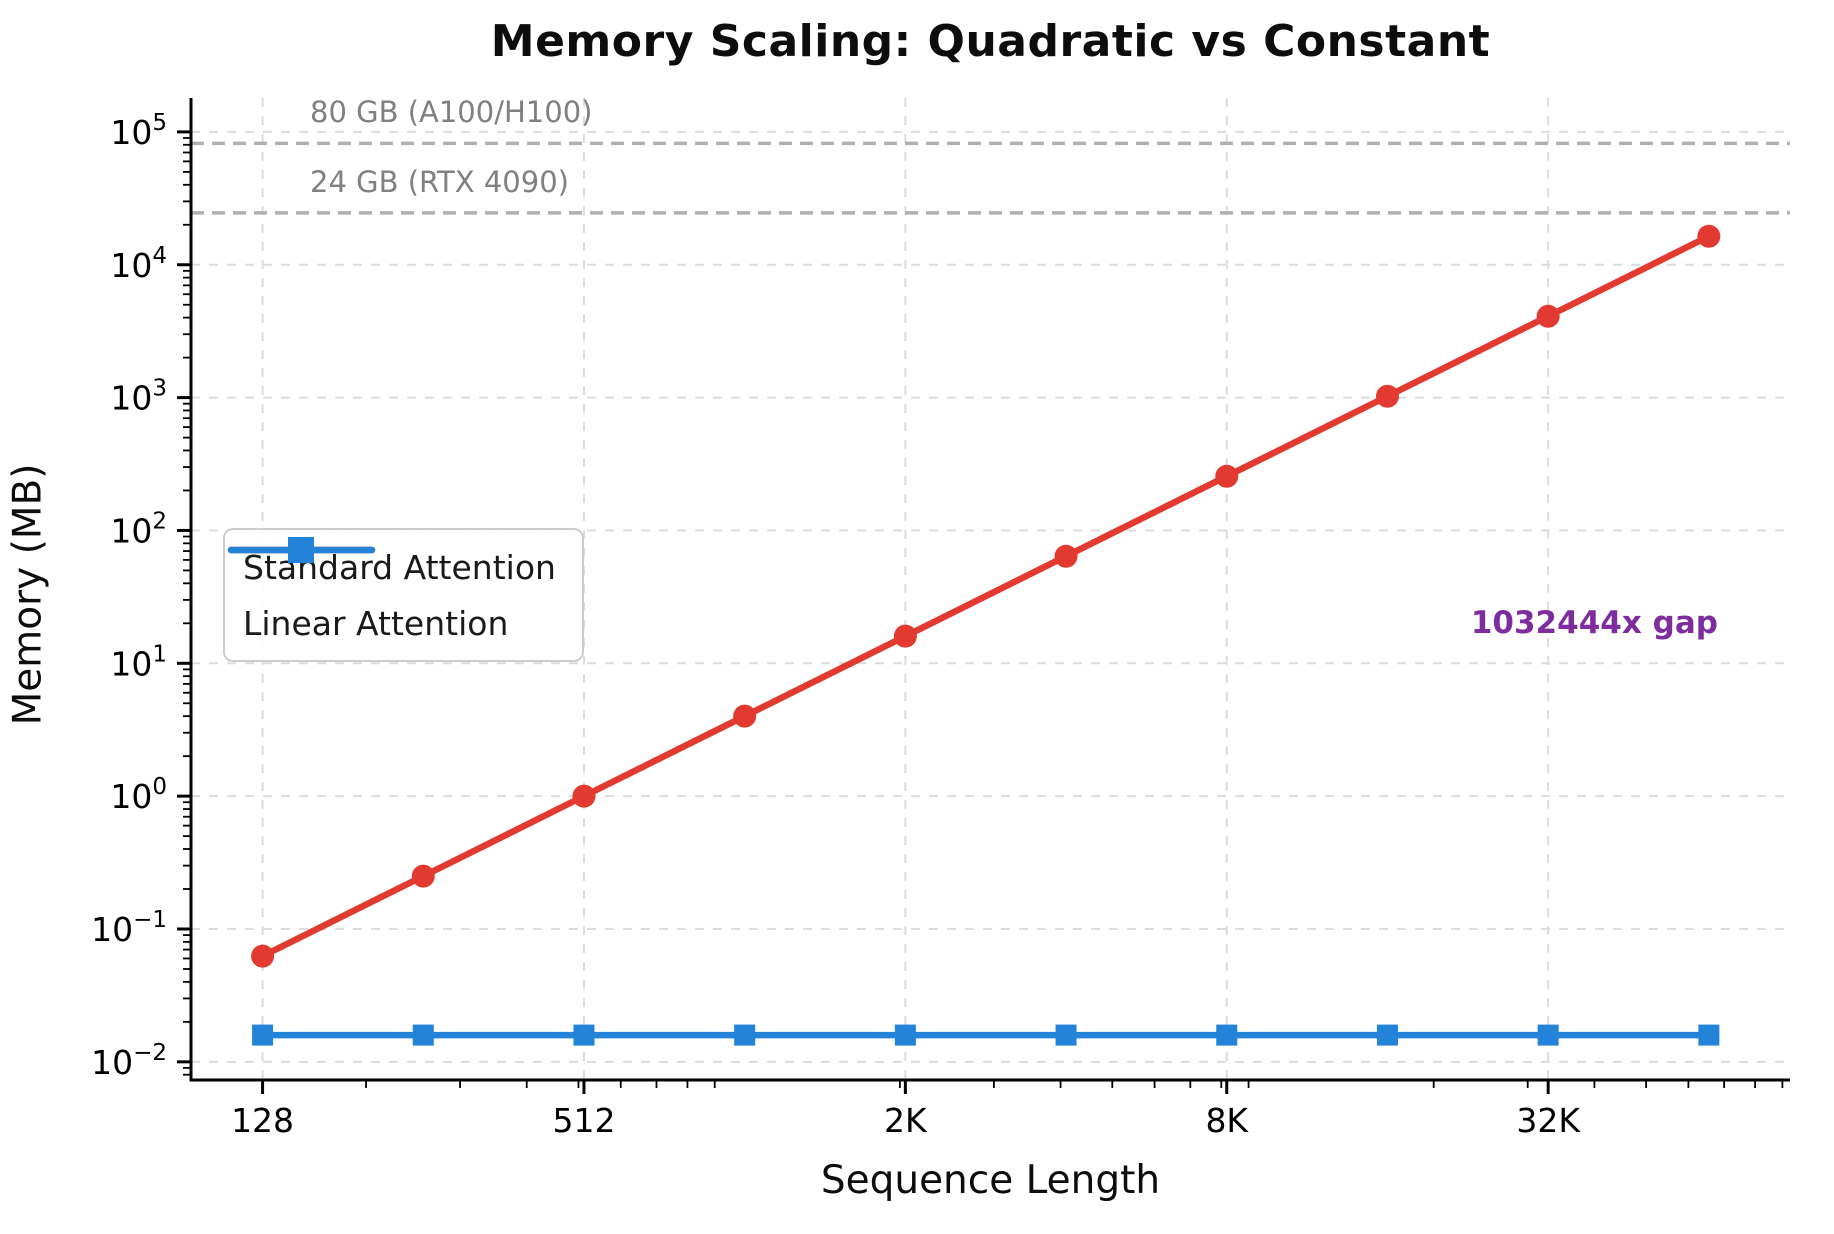 The width and height of the screenshot is (1834, 1234). I want to click on blue-line-square-marker-icon, so click(301, 550).